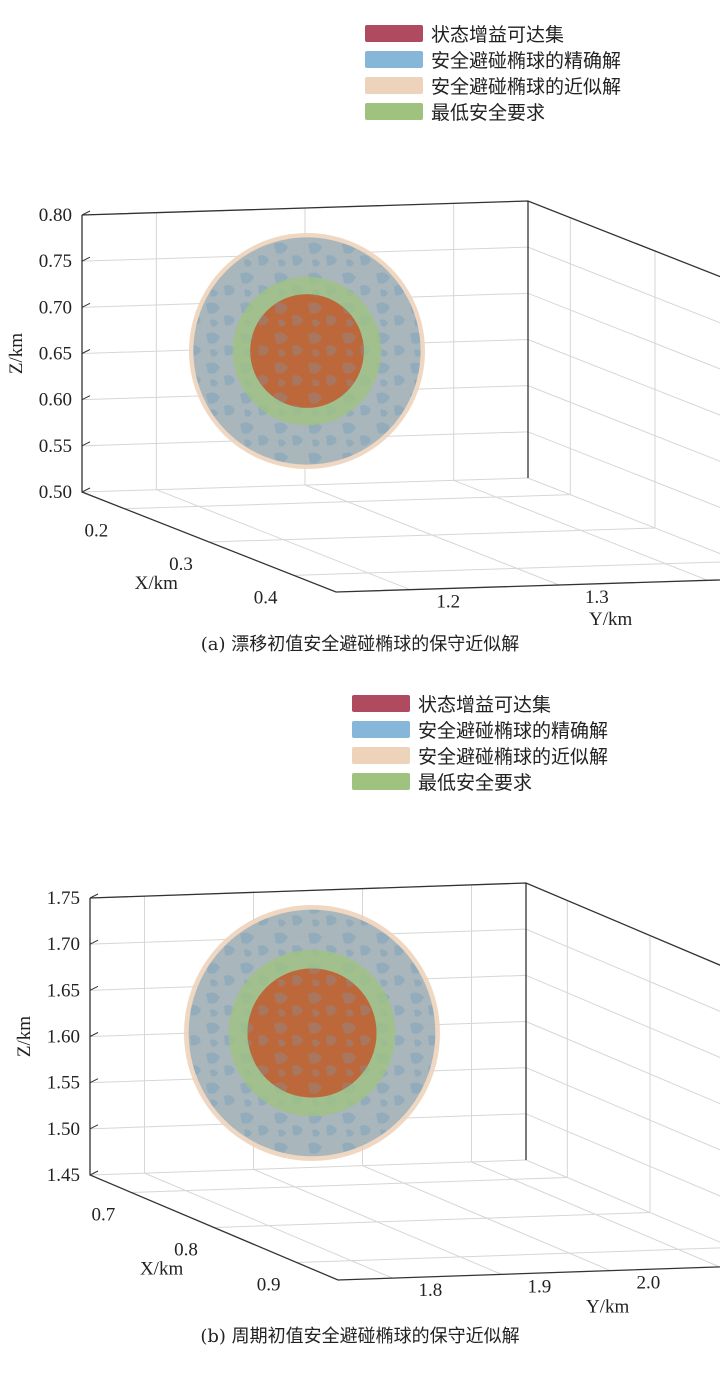 The image size is (720, 1380). Describe the element at coordinates (63, 944) in the screenshot. I see `z-tick-label: 1.70` at that location.